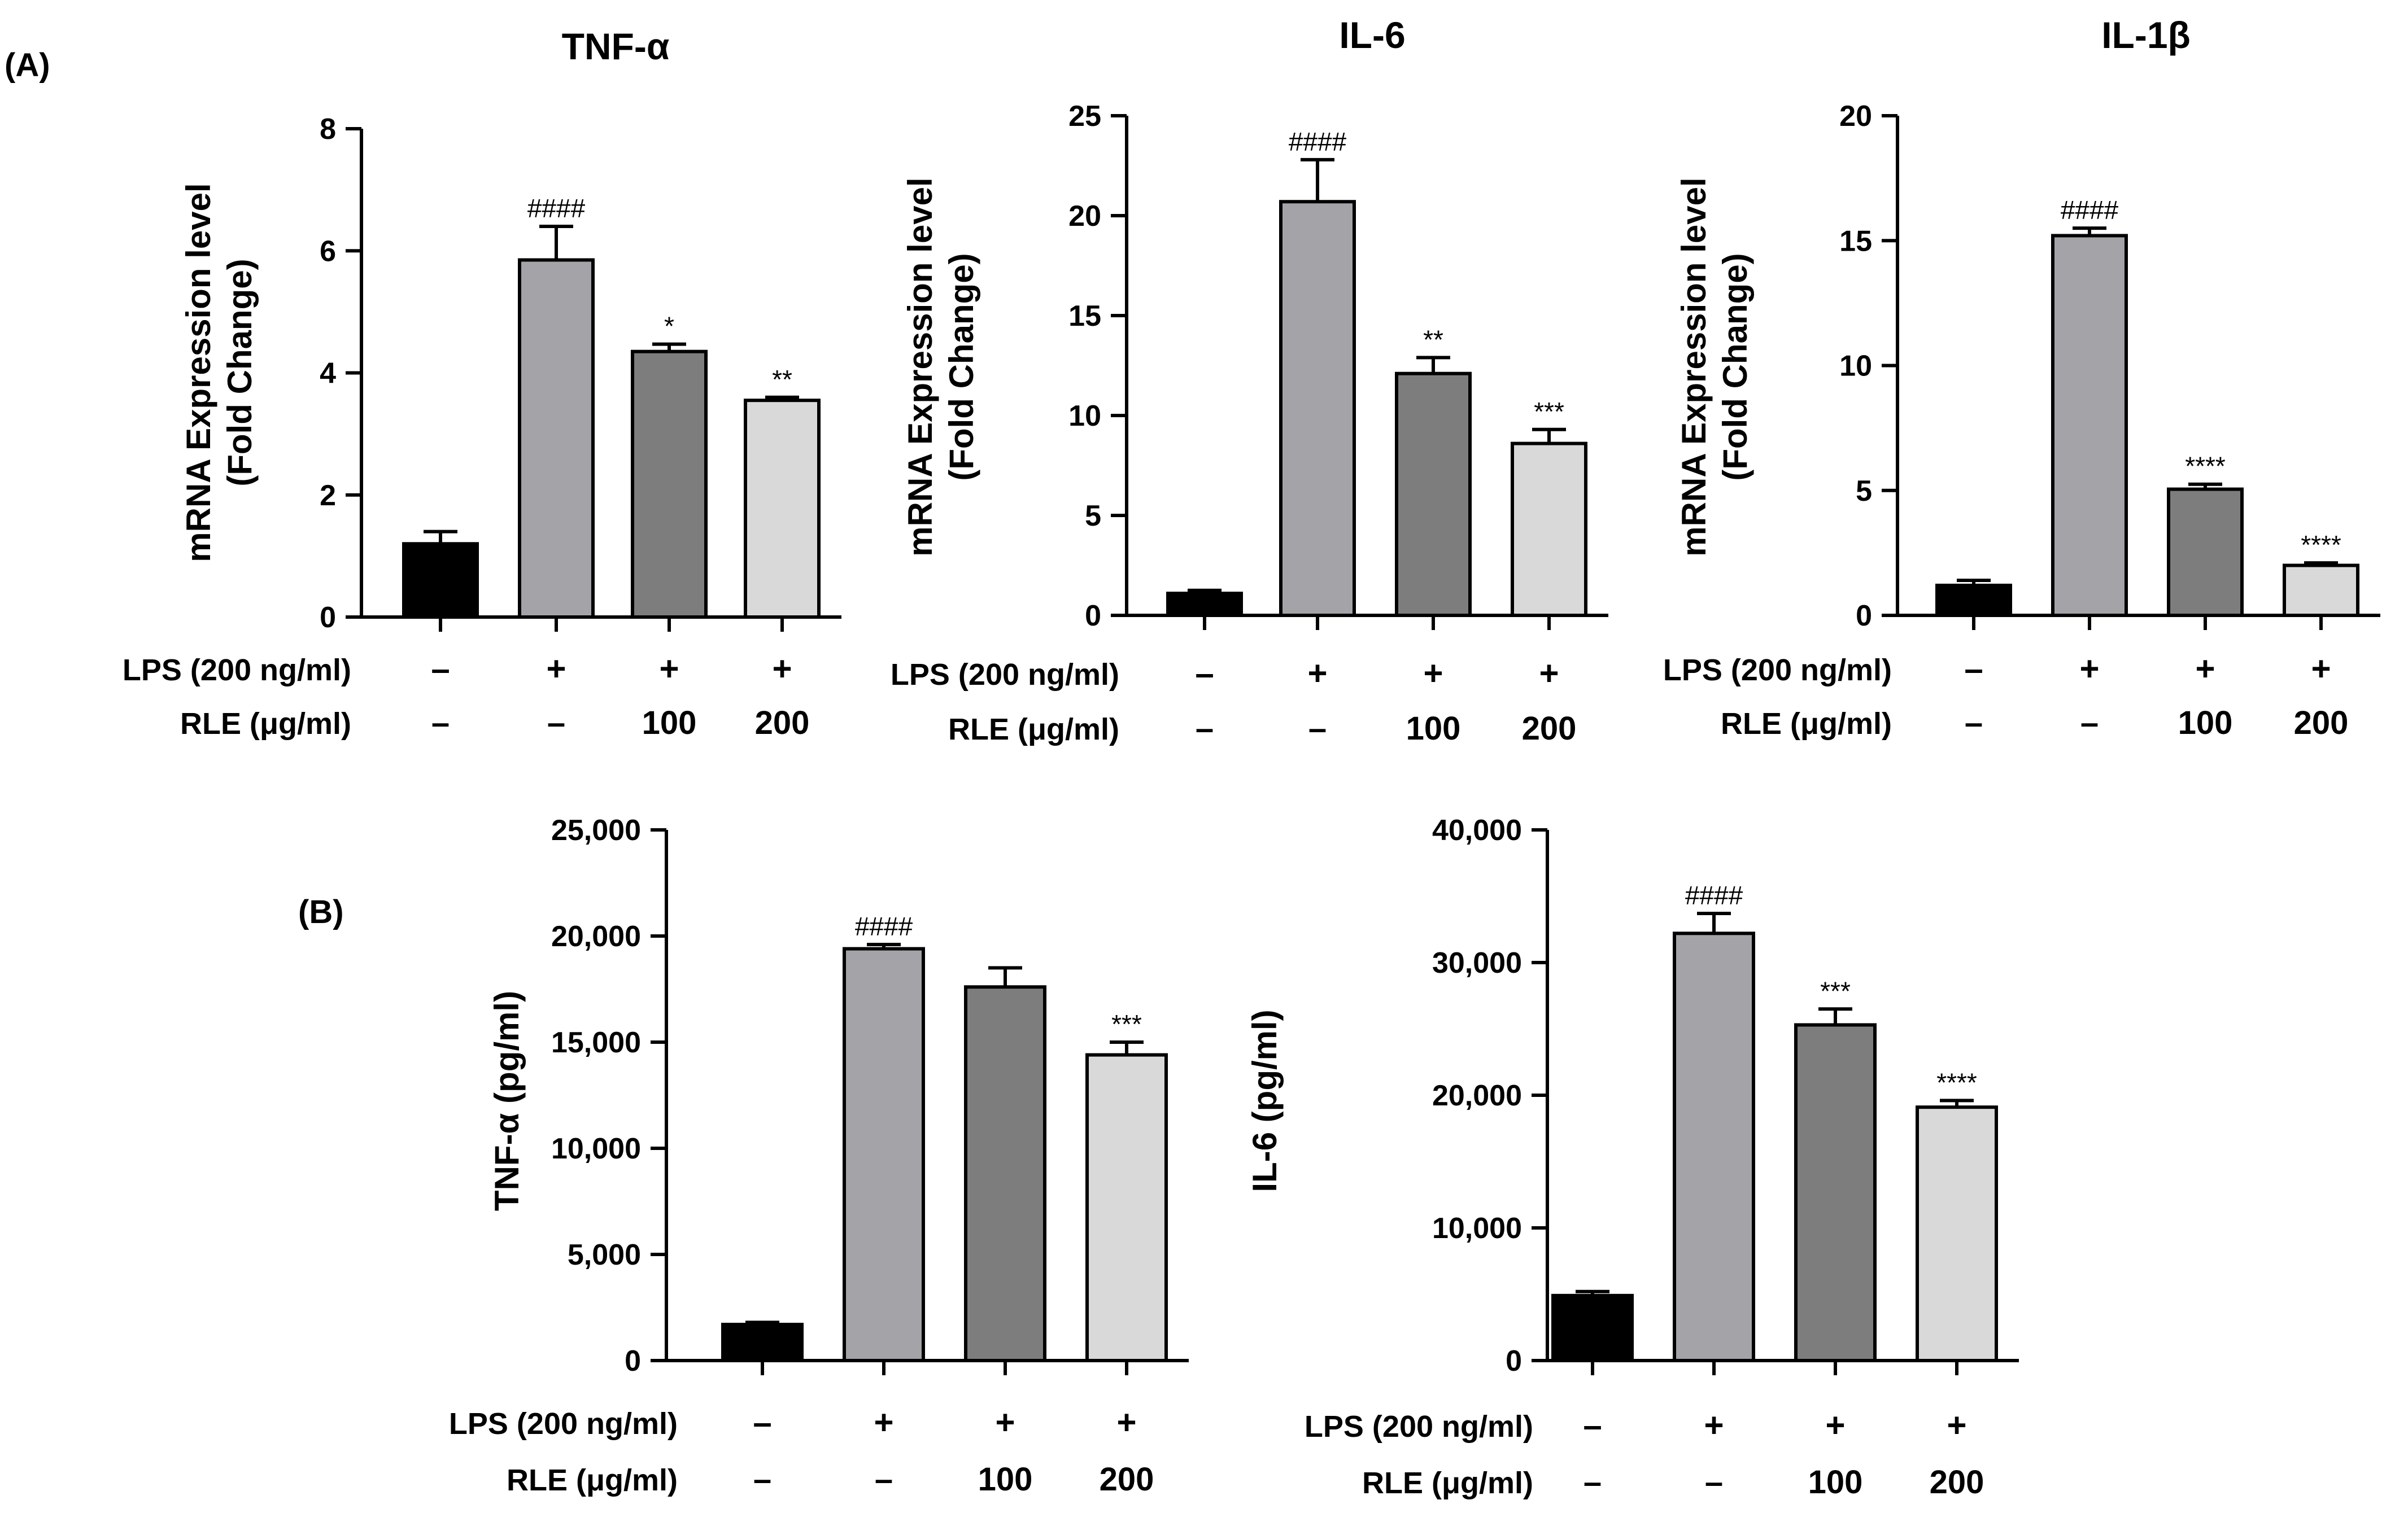 The height and width of the screenshot is (1513, 2408). What do you see at coordinates (605, 1255) in the screenshot?
I see `y-tick-label: 5,000` at bounding box center [605, 1255].